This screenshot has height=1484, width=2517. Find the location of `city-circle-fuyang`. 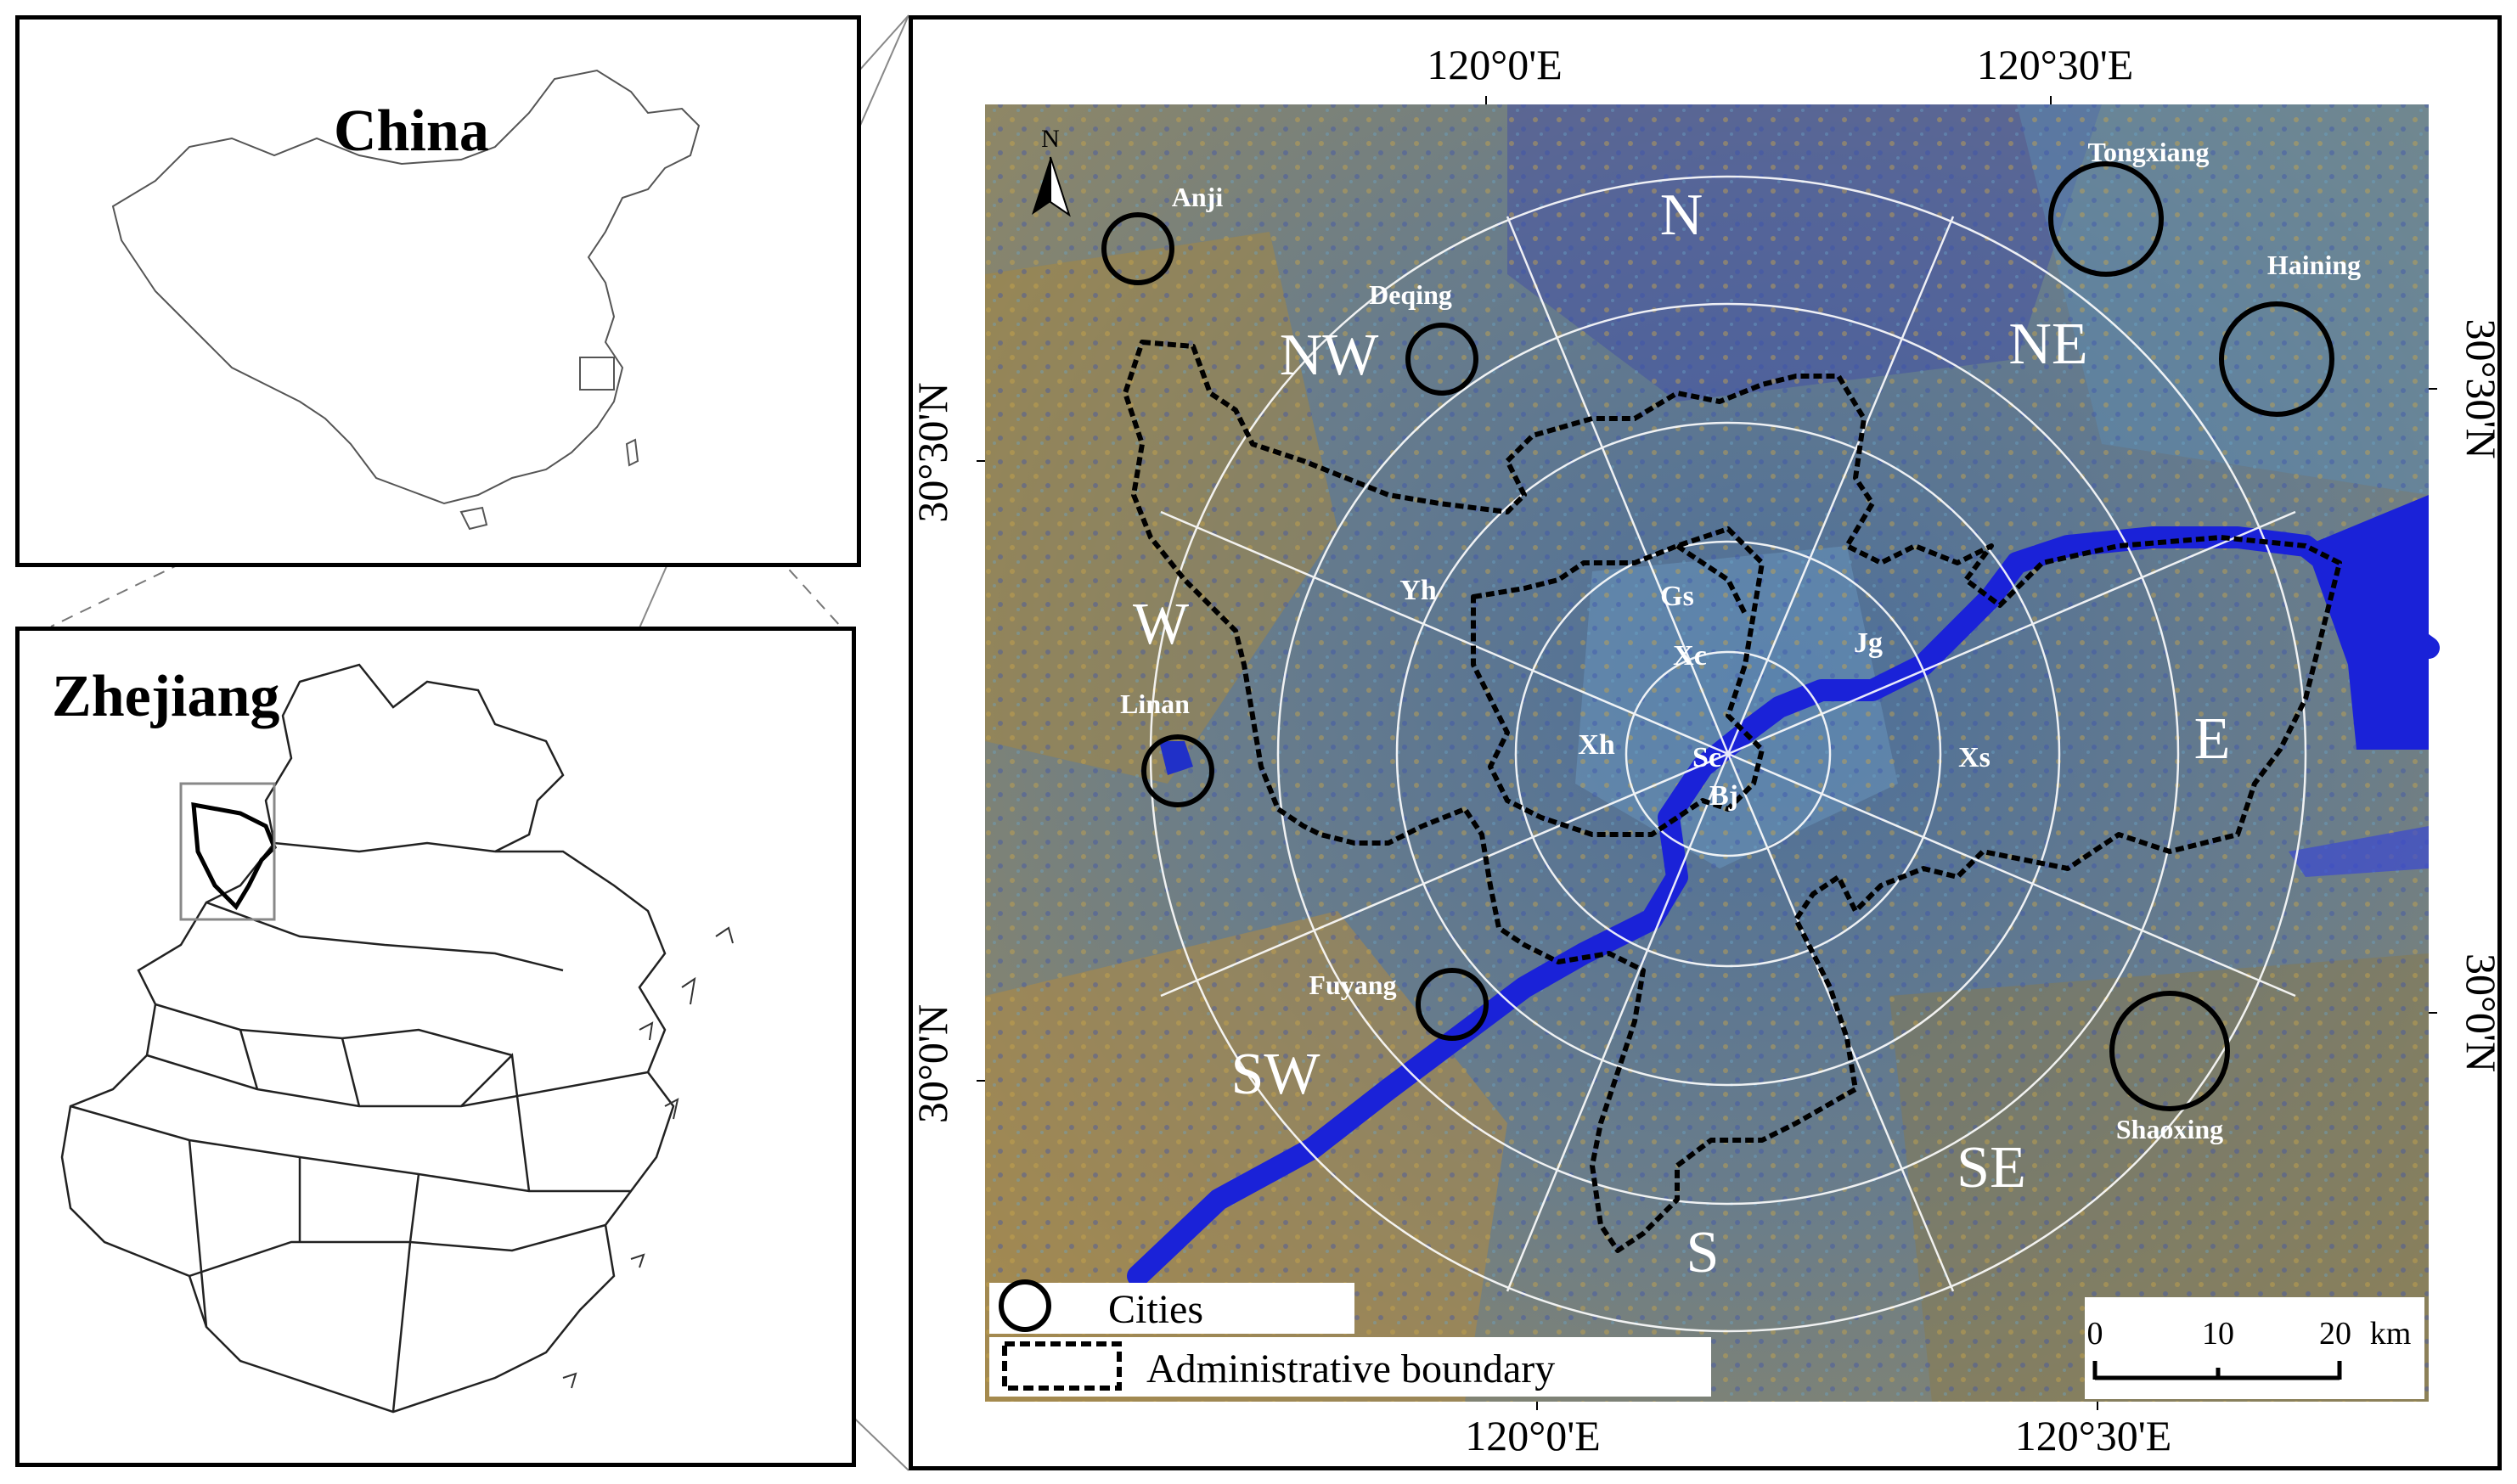

city-circle-fuyang is located at coordinates (1452, 1004).